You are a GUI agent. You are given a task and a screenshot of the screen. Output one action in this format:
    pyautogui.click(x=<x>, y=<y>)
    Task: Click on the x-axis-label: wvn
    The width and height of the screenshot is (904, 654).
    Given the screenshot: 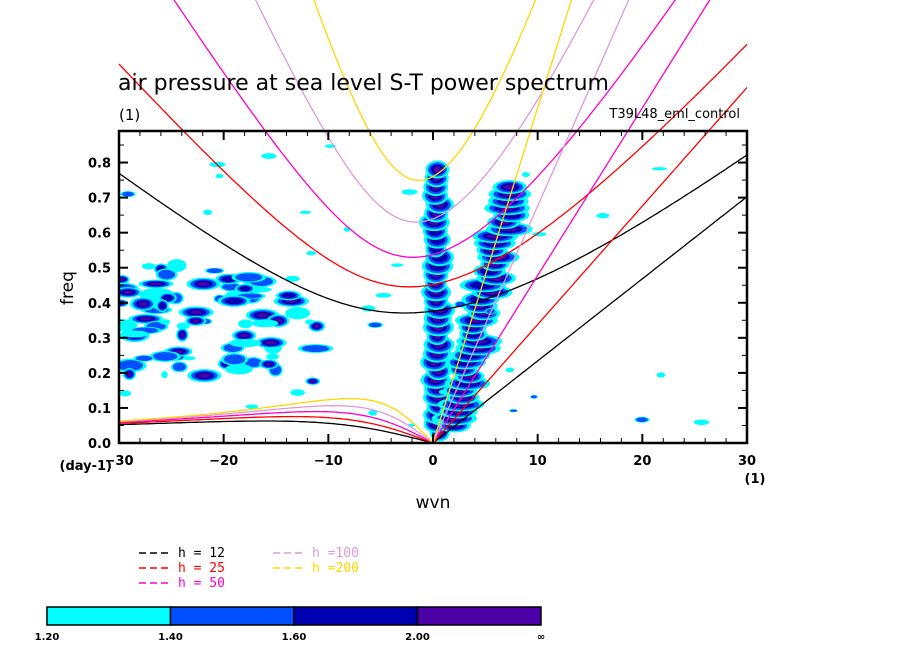 What is the action you would take?
    pyautogui.click(x=433, y=503)
    